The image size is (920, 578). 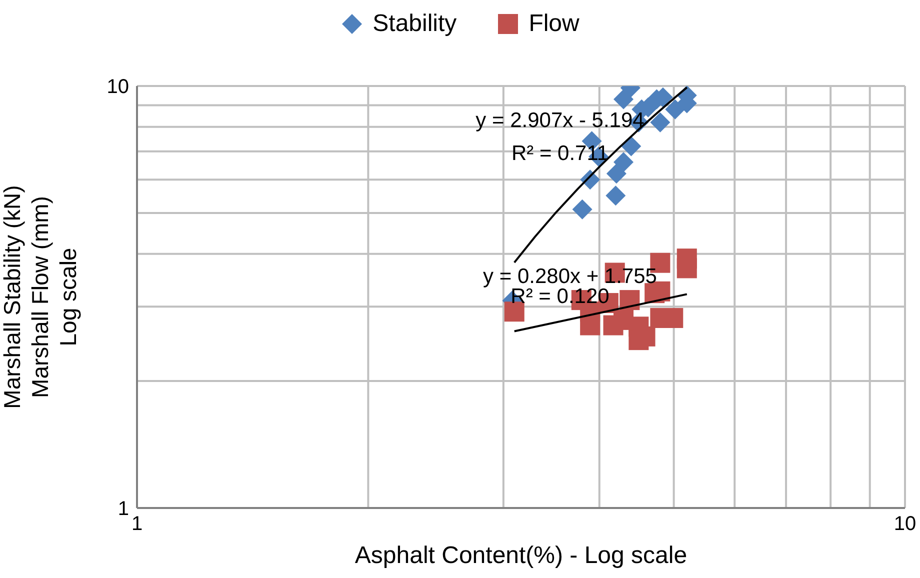 What do you see at coordinates (521, 555) in the screenshot?
I see `x-axis-title: Asphalt Content(%) - Log scale` at bounding box center [521, 555].